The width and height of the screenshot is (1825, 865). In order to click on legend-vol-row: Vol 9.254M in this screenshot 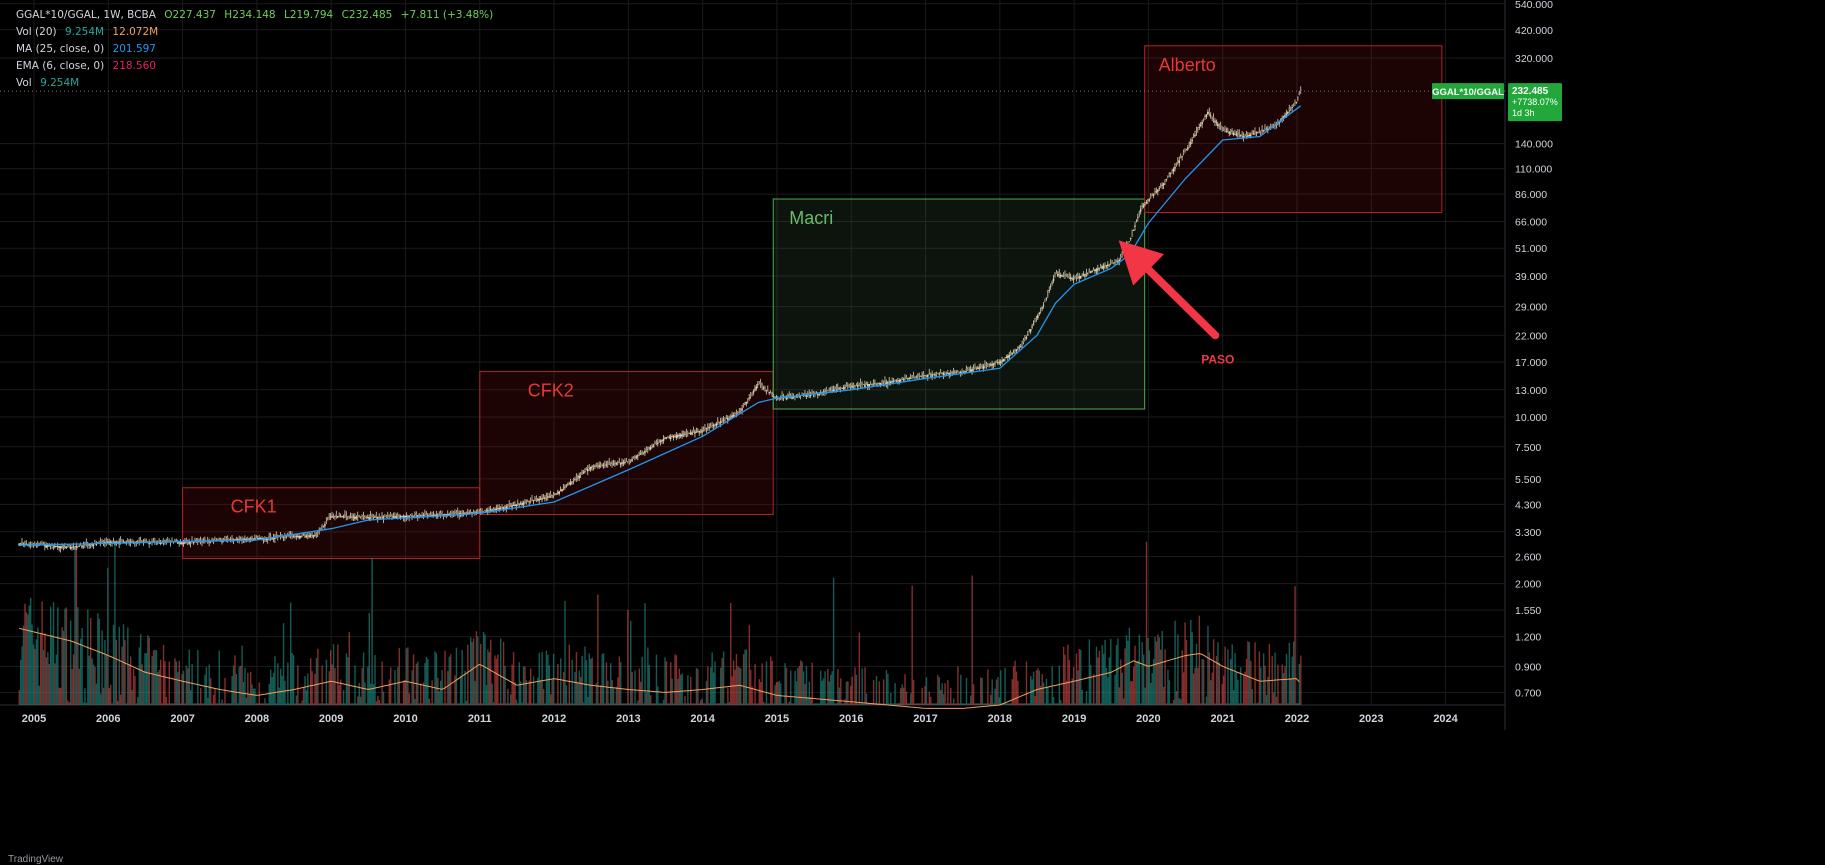, I will do `click(257, 83)`.